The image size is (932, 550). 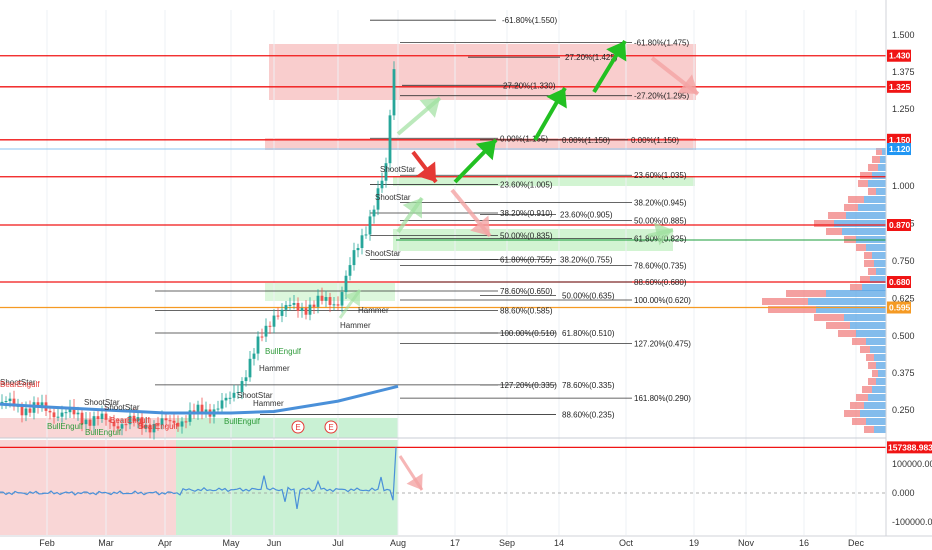 I want to click on fib-label: 0.00%(1.155), so click(x=524, y=138).